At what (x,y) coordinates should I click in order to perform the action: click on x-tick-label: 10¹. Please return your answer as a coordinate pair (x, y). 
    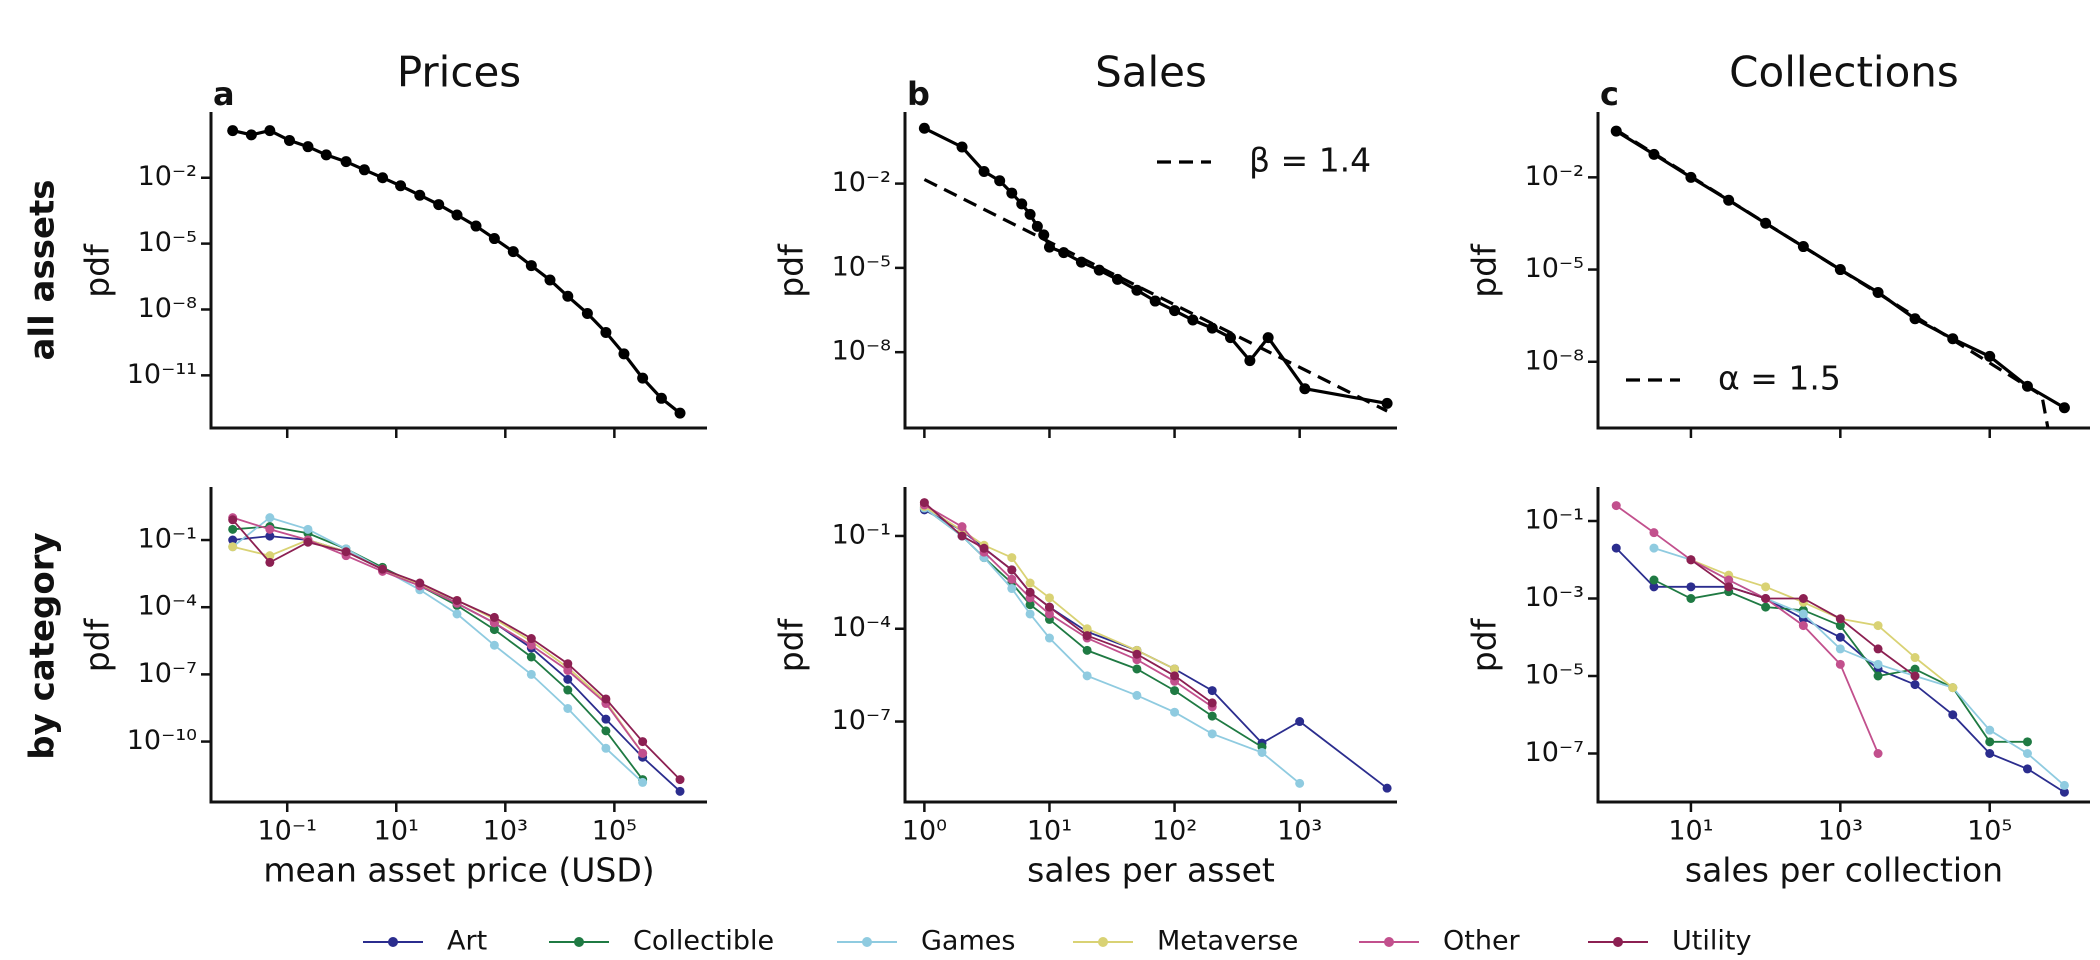
    Looking at the image, I should click on (1690, 831).